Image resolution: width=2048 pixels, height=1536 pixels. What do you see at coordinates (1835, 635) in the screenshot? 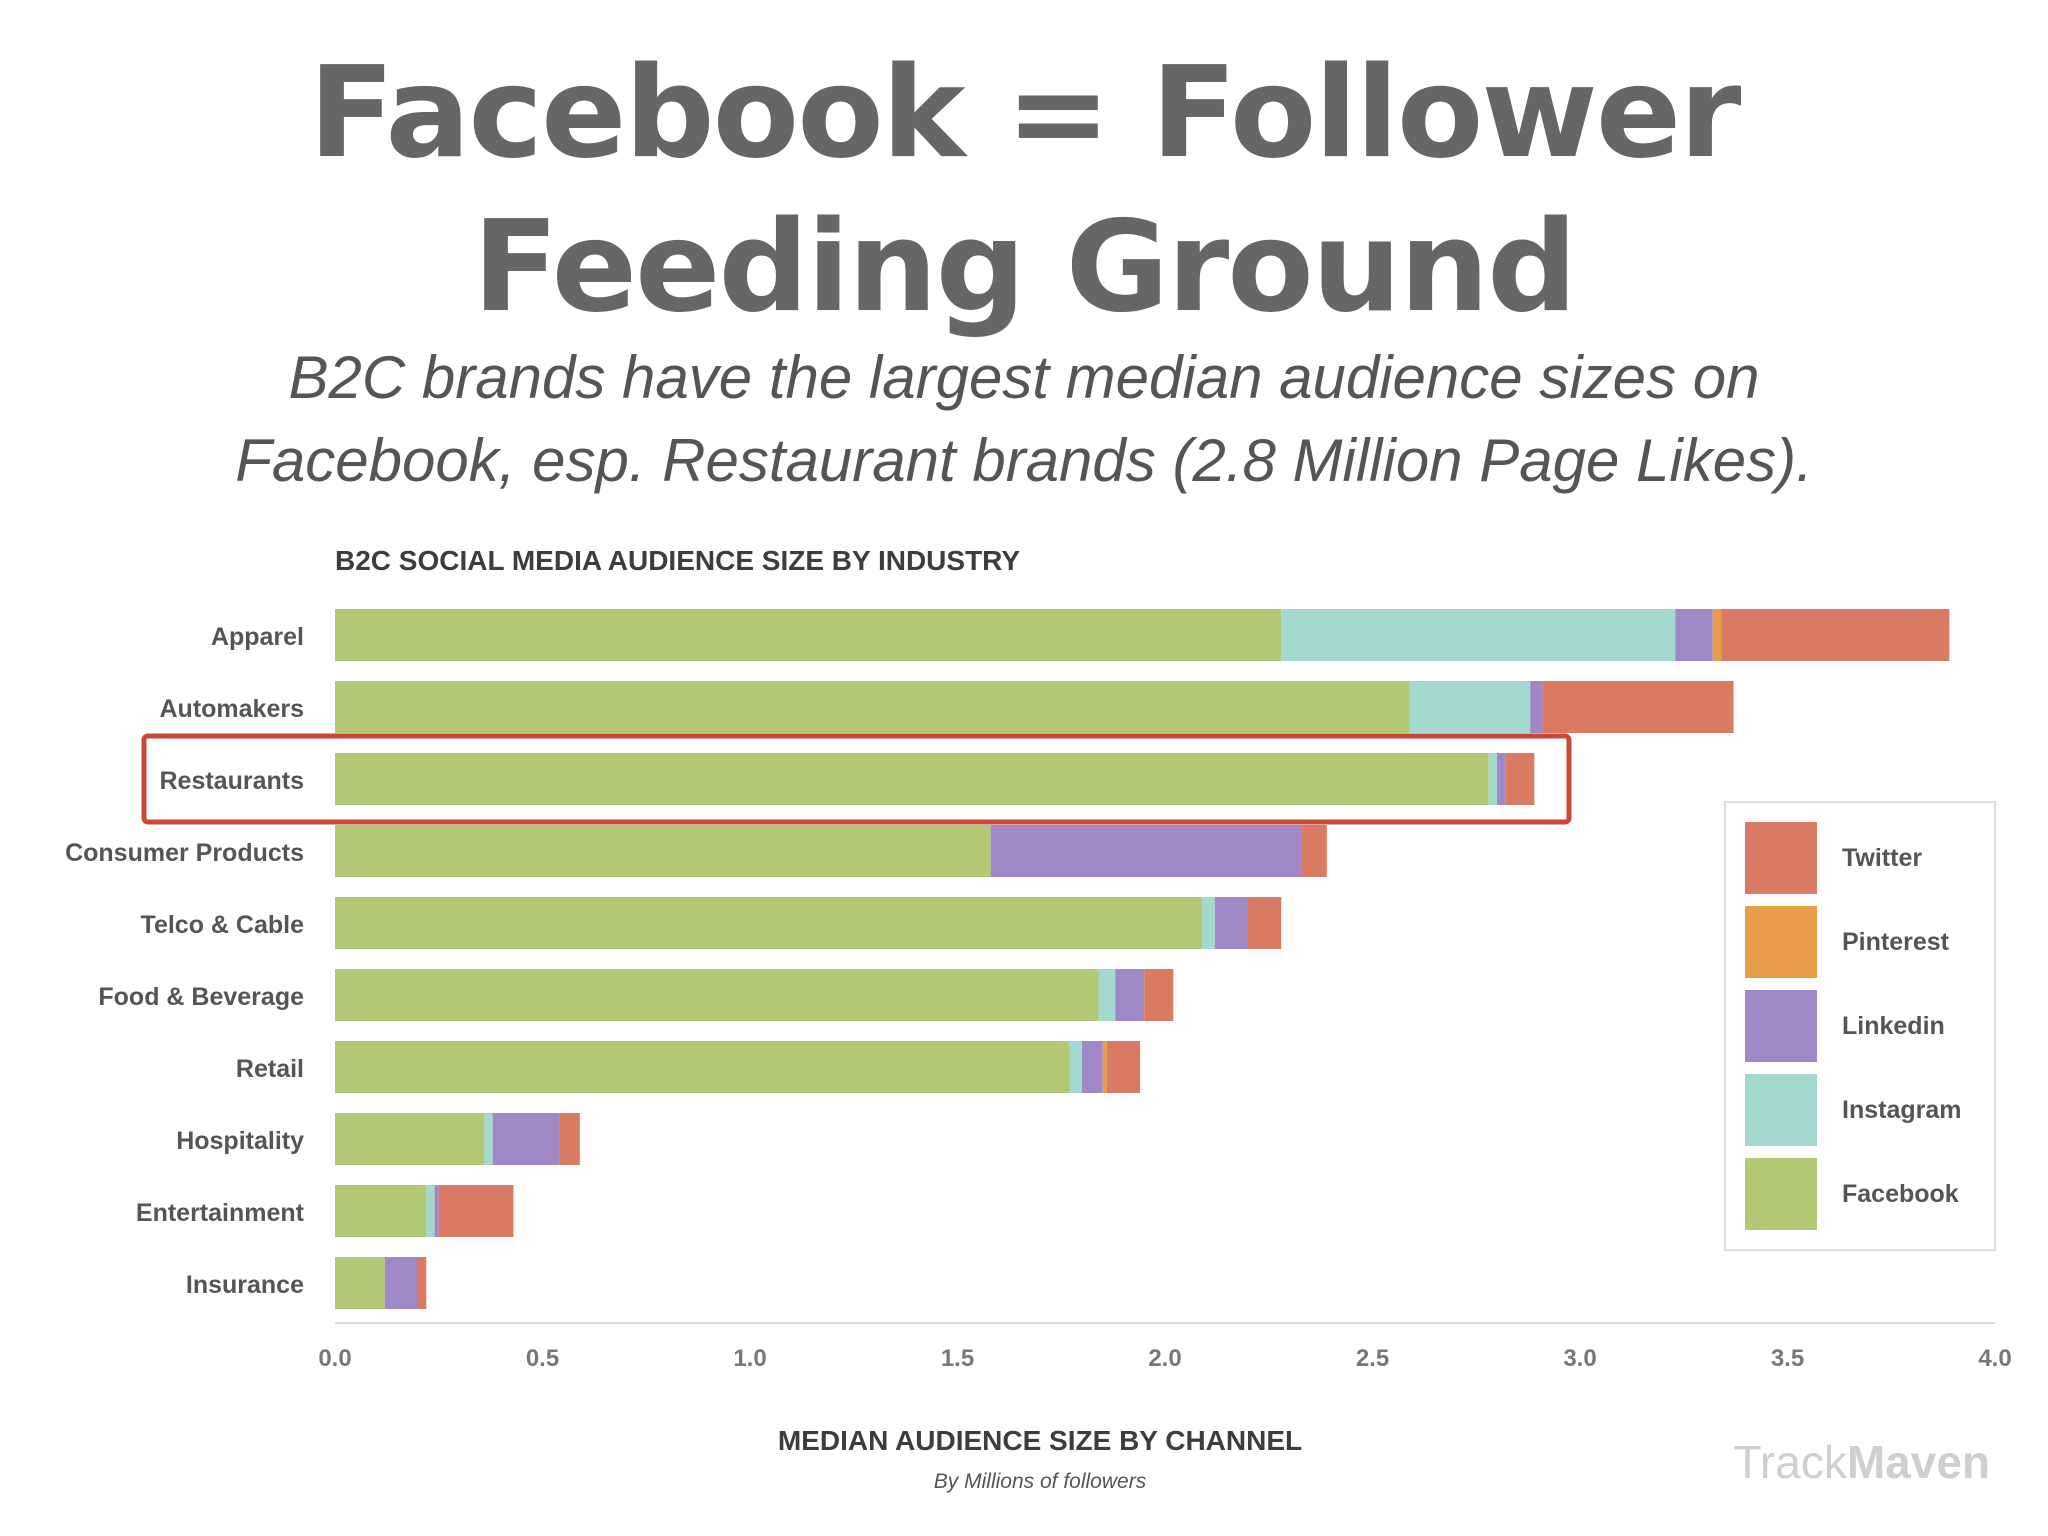
I see `bar-apparel-twitter` at bounding box center [1835, 635].